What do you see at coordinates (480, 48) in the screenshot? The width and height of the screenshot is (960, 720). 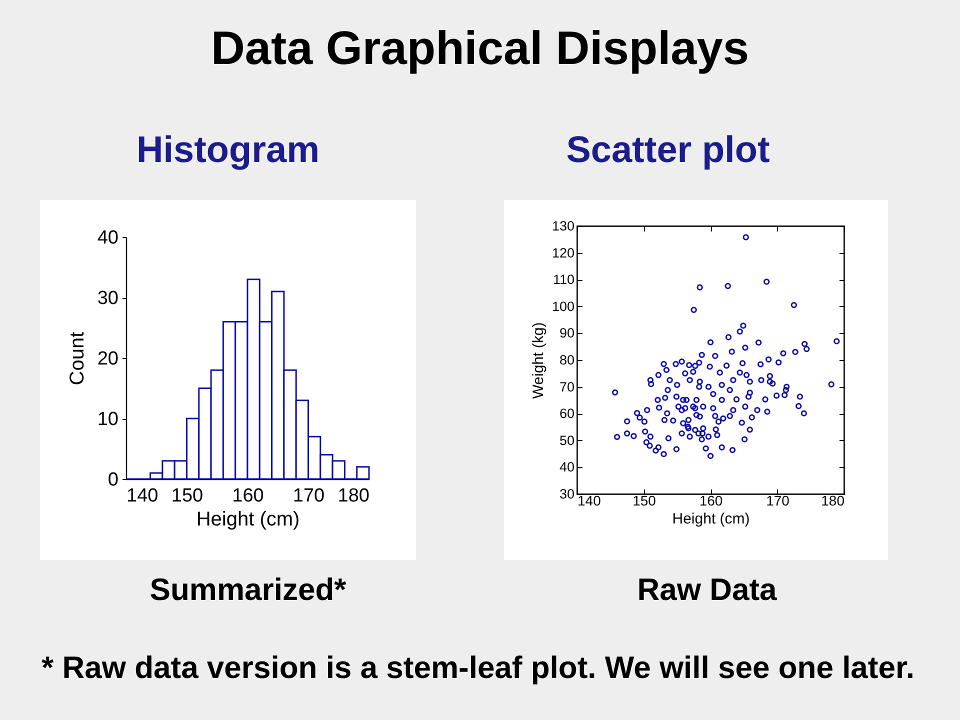 I see `text: Data Graphical Displays` at bounding box center [480, 48].